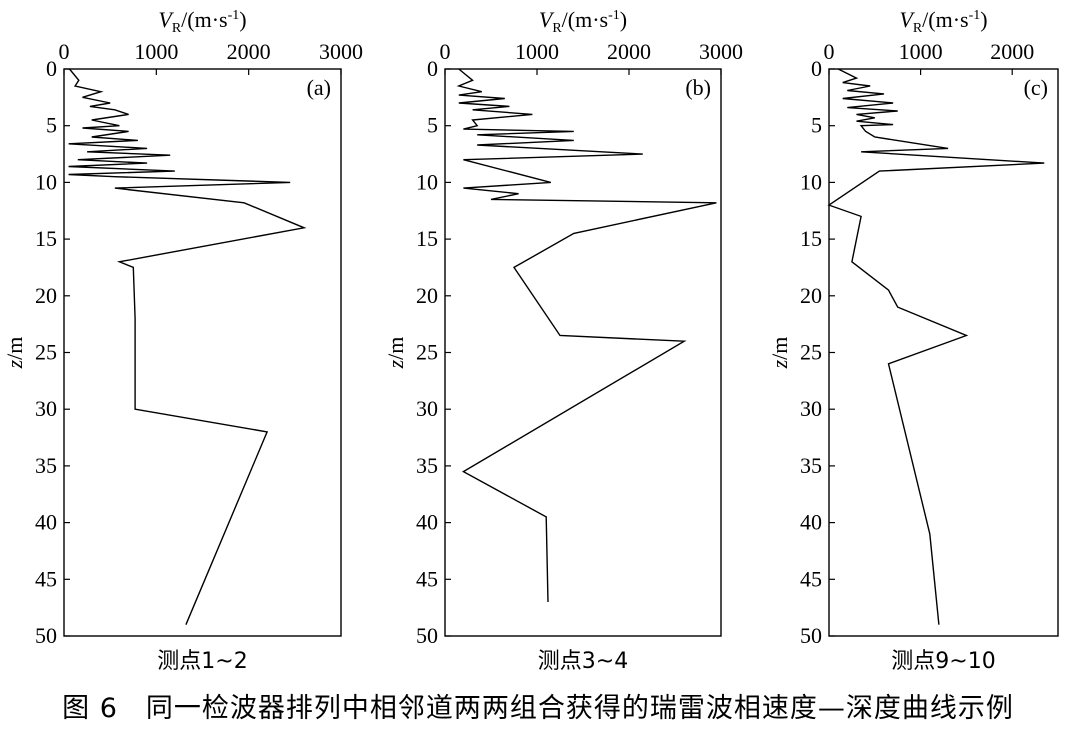  I want to click on panel-subtitle: 测点1~2, so click(202, 661).